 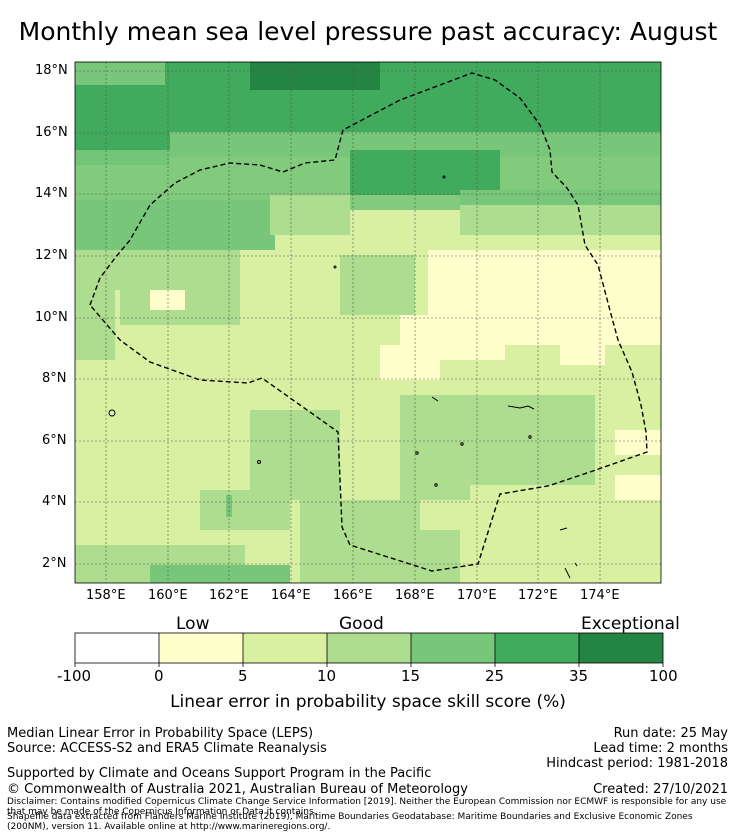 What do you see at coordinates (51, 255) in the screenshot?
I see `lat-label: 12°N` at bounding box center [51, 255].